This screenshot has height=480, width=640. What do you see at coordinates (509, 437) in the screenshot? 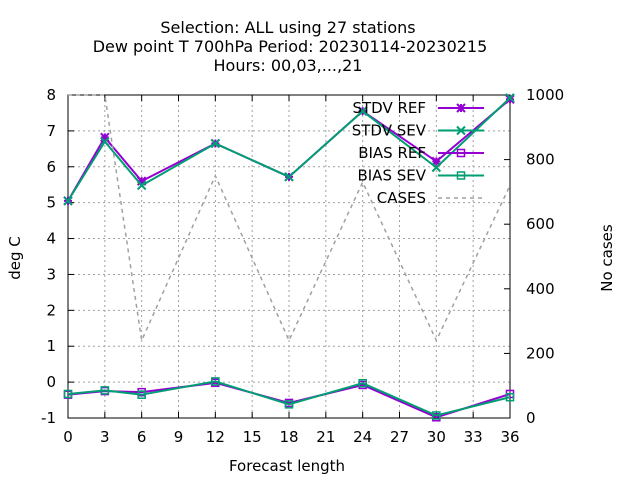
I see `x-tick-label: 36` at bounding box center [509, 437].